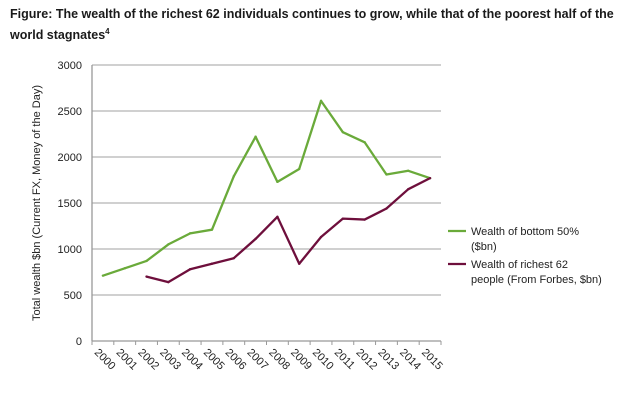  I want to click on legend-label: Wealth of richest 62, so click(519, 265).